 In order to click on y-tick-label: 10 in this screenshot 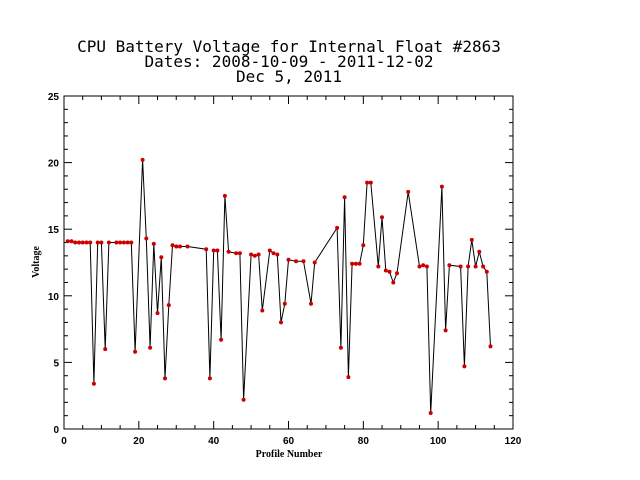, I will do `click(54, 297)`.